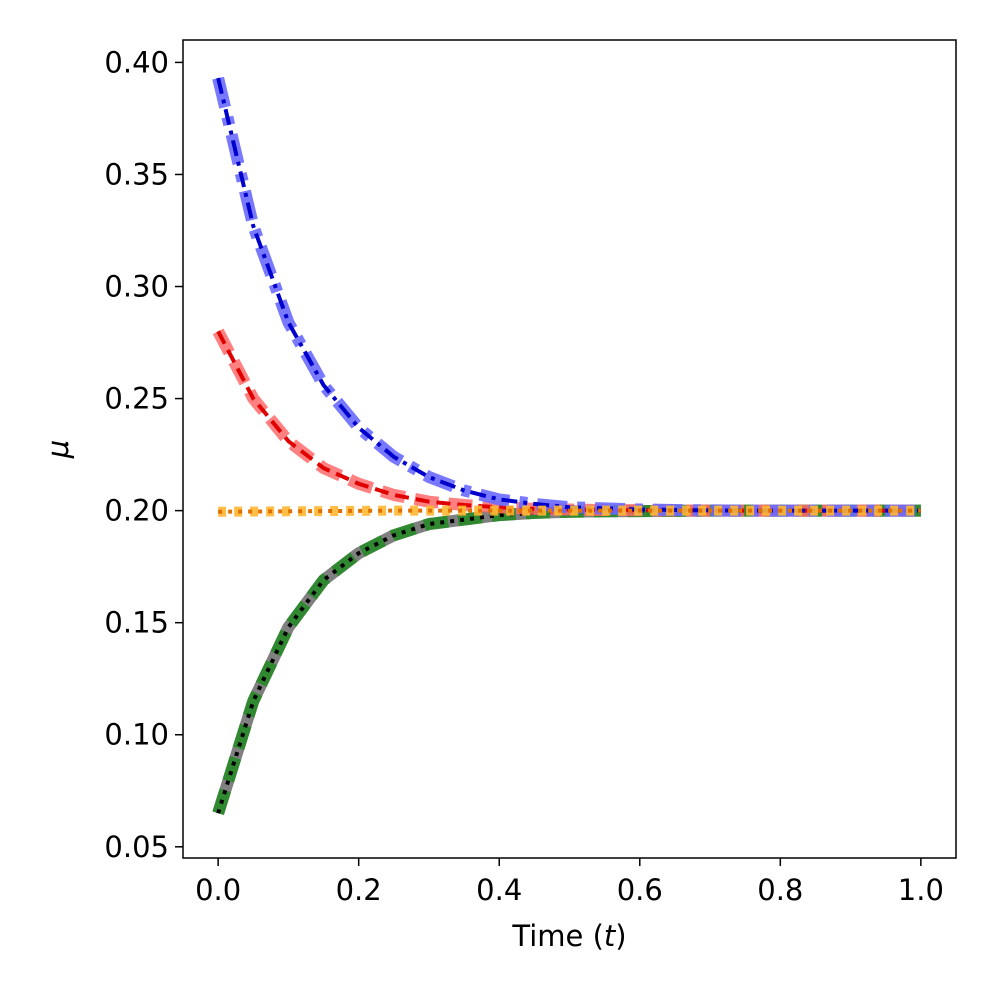  What do you see at coordinates (557, 936) in the screenshot?
I see `x-axis-label-text: Time (` at bounding box center [557, 936].